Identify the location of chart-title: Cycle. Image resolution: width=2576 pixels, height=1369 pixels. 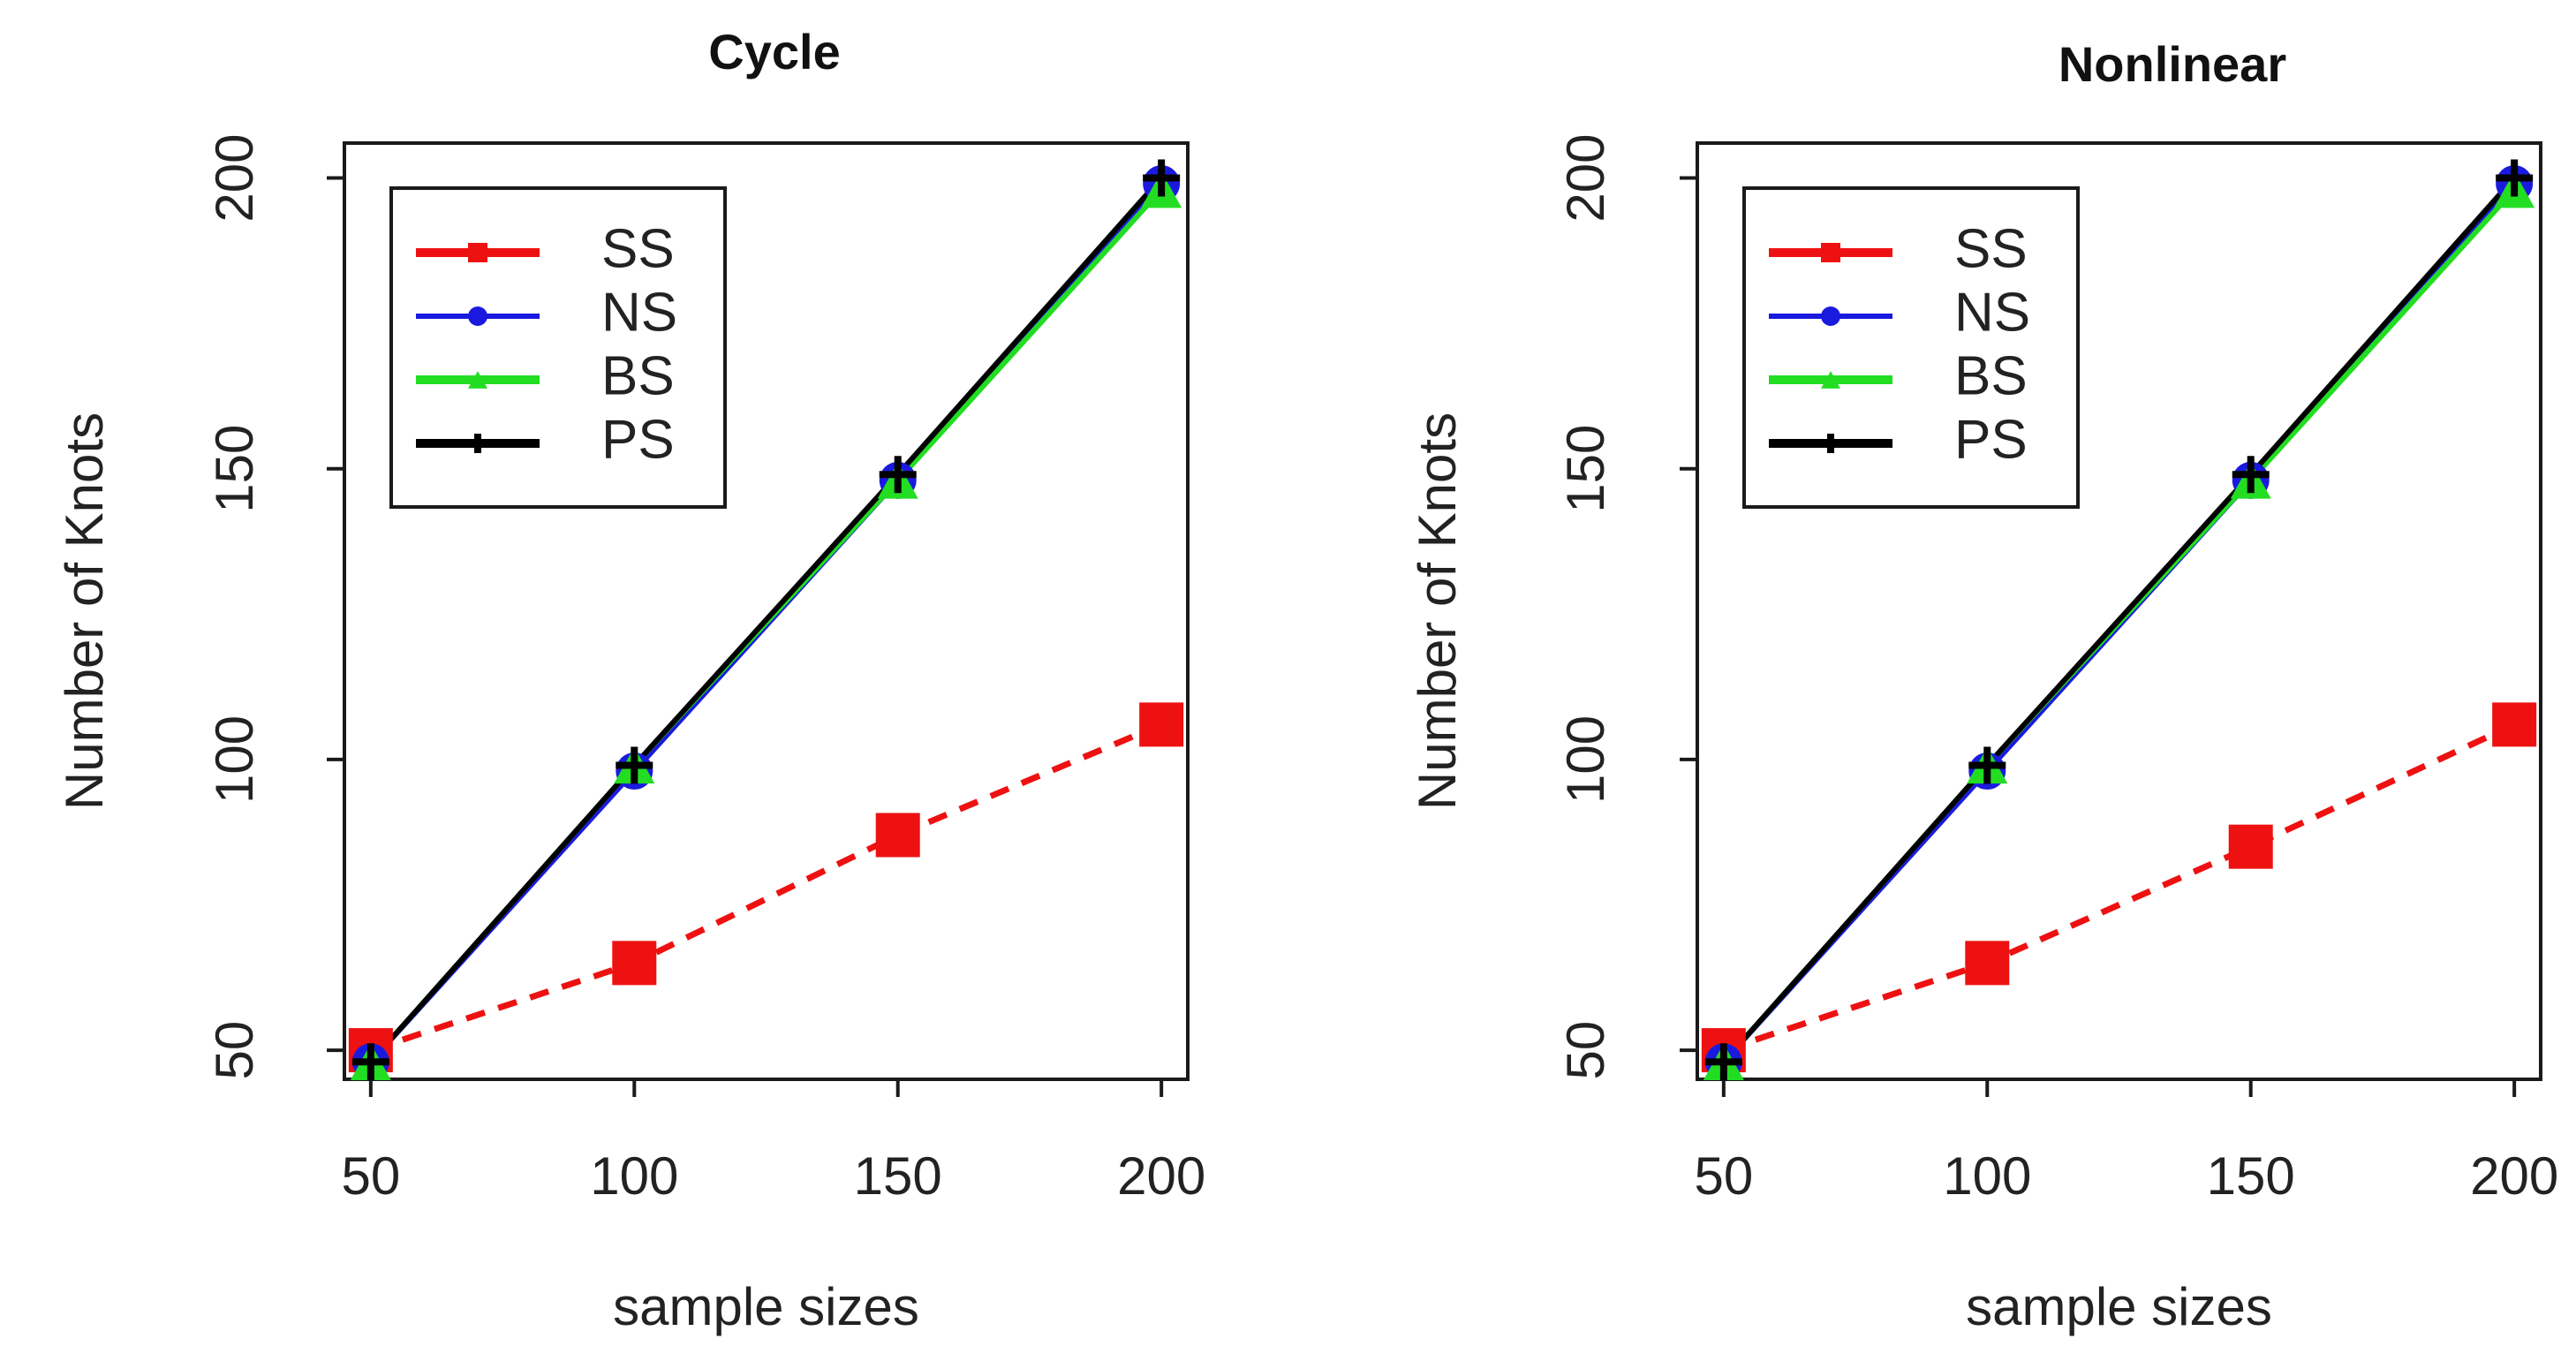
(774, 51).